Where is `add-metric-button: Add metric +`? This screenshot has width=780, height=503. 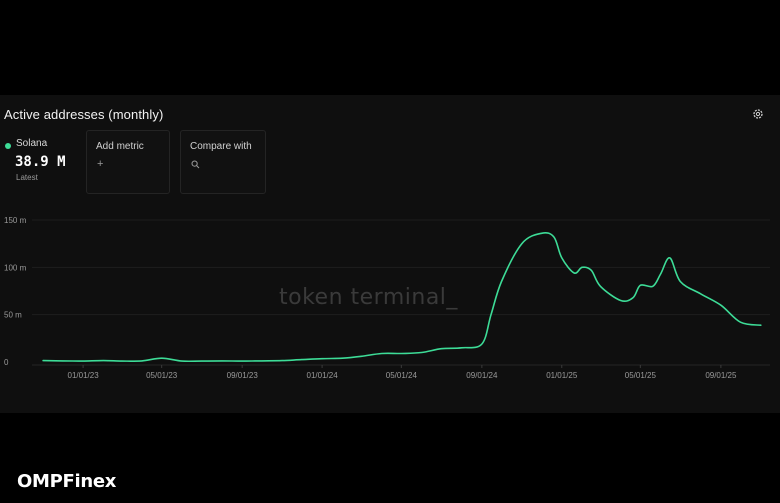 add-metric-button: Add metric + is located at coordinates (128, 162).